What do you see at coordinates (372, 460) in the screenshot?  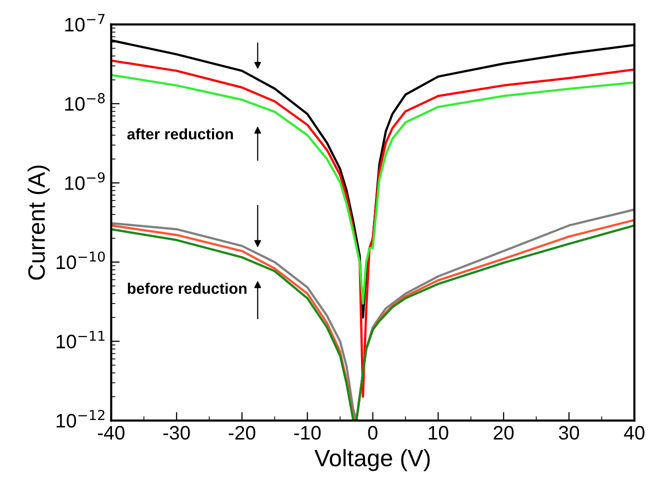 I see `x-axis-title: Voltage (V)` at bounding box center [372, 460].